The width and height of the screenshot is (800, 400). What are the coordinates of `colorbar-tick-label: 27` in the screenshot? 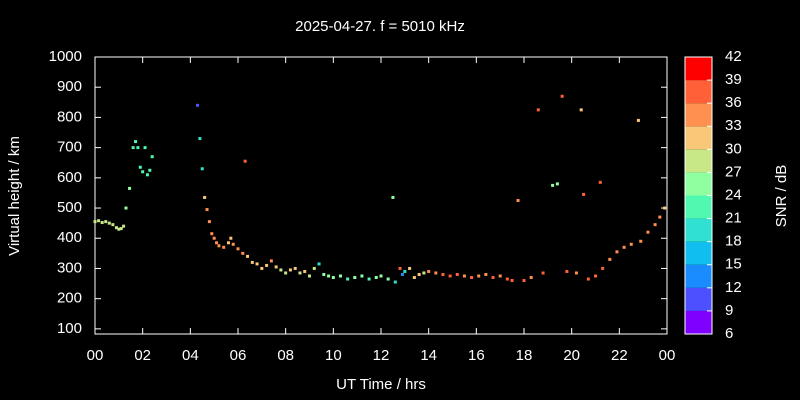 It's located at (733, 171).